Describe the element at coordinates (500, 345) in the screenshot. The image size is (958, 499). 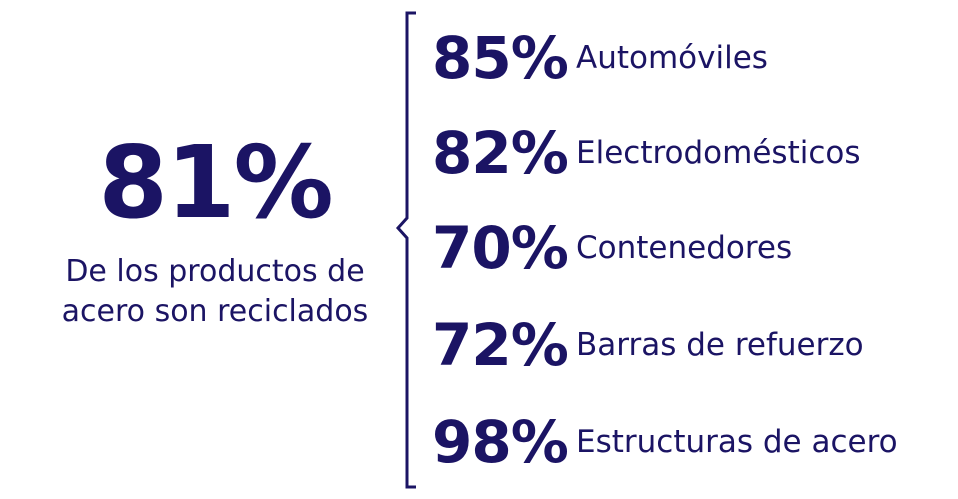
I see `stat-percentage: 72%` at that location.